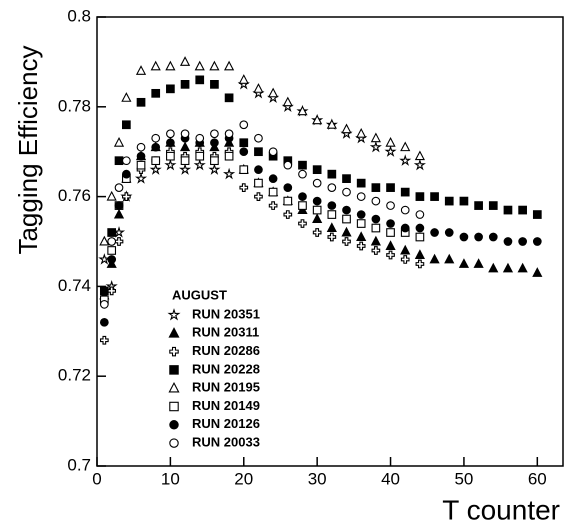 The image size is (575, 529). Describe the element at coordinates (28, 149) in the screenshot. I see `y-axis-label: Tagging Efficiency` at that location.